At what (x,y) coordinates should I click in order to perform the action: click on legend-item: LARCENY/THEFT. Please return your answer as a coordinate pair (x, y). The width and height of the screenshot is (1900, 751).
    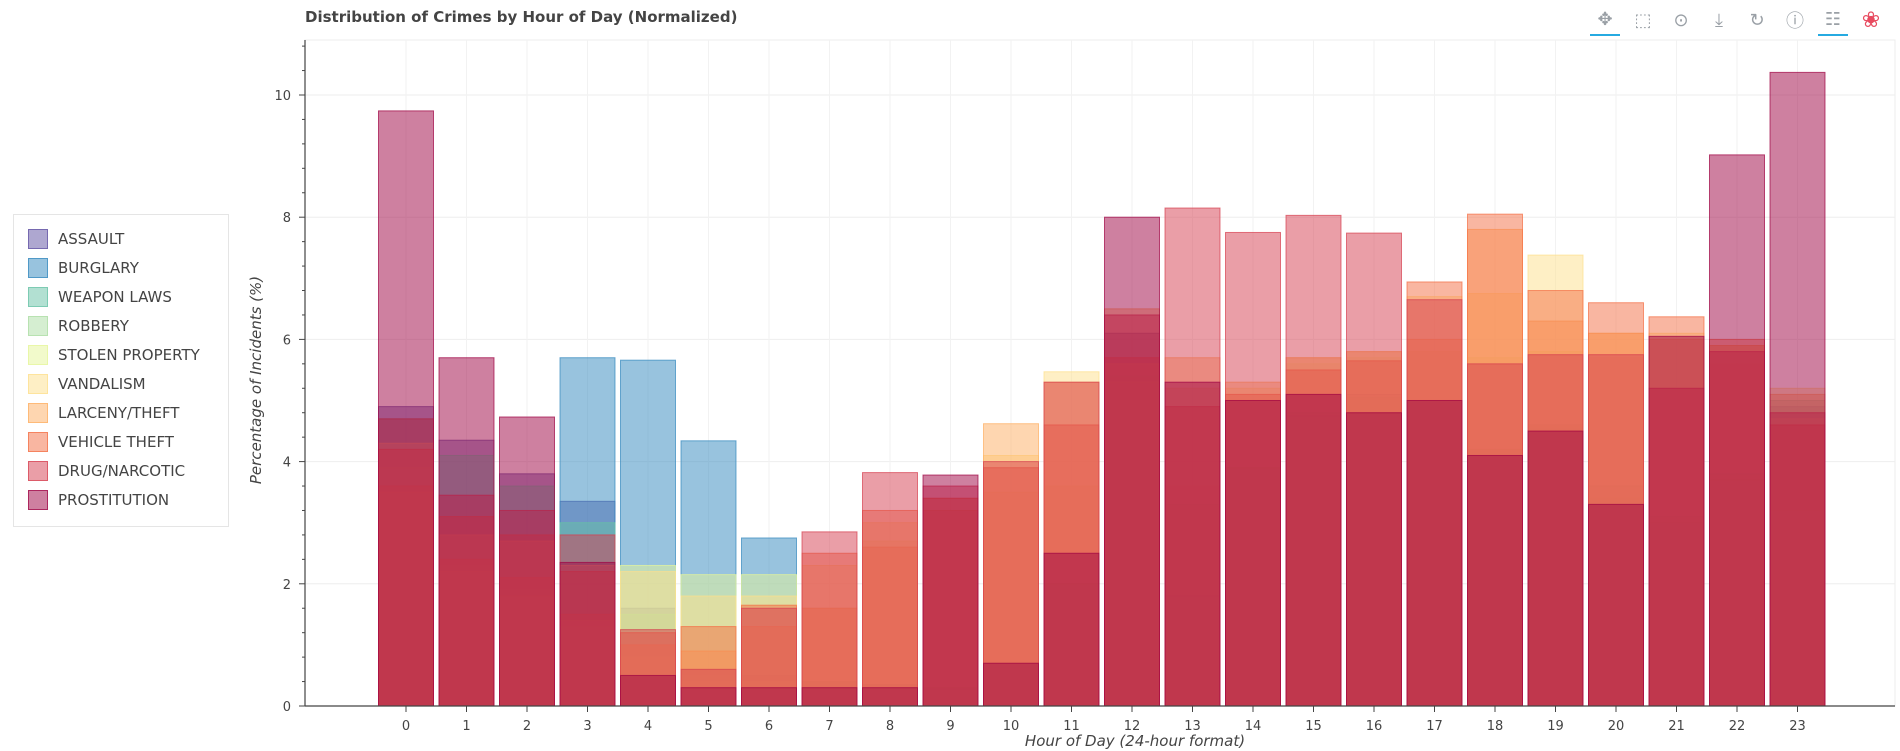
    Looking at the image, I should click on (103, 413).